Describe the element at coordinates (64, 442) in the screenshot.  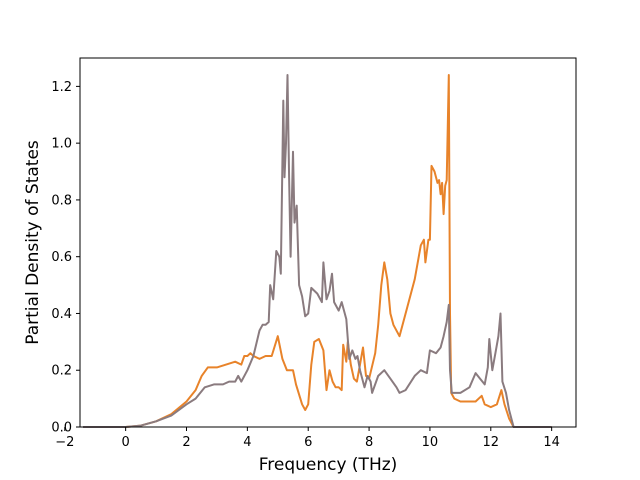
I see `x-tick-label: −2` at that location.